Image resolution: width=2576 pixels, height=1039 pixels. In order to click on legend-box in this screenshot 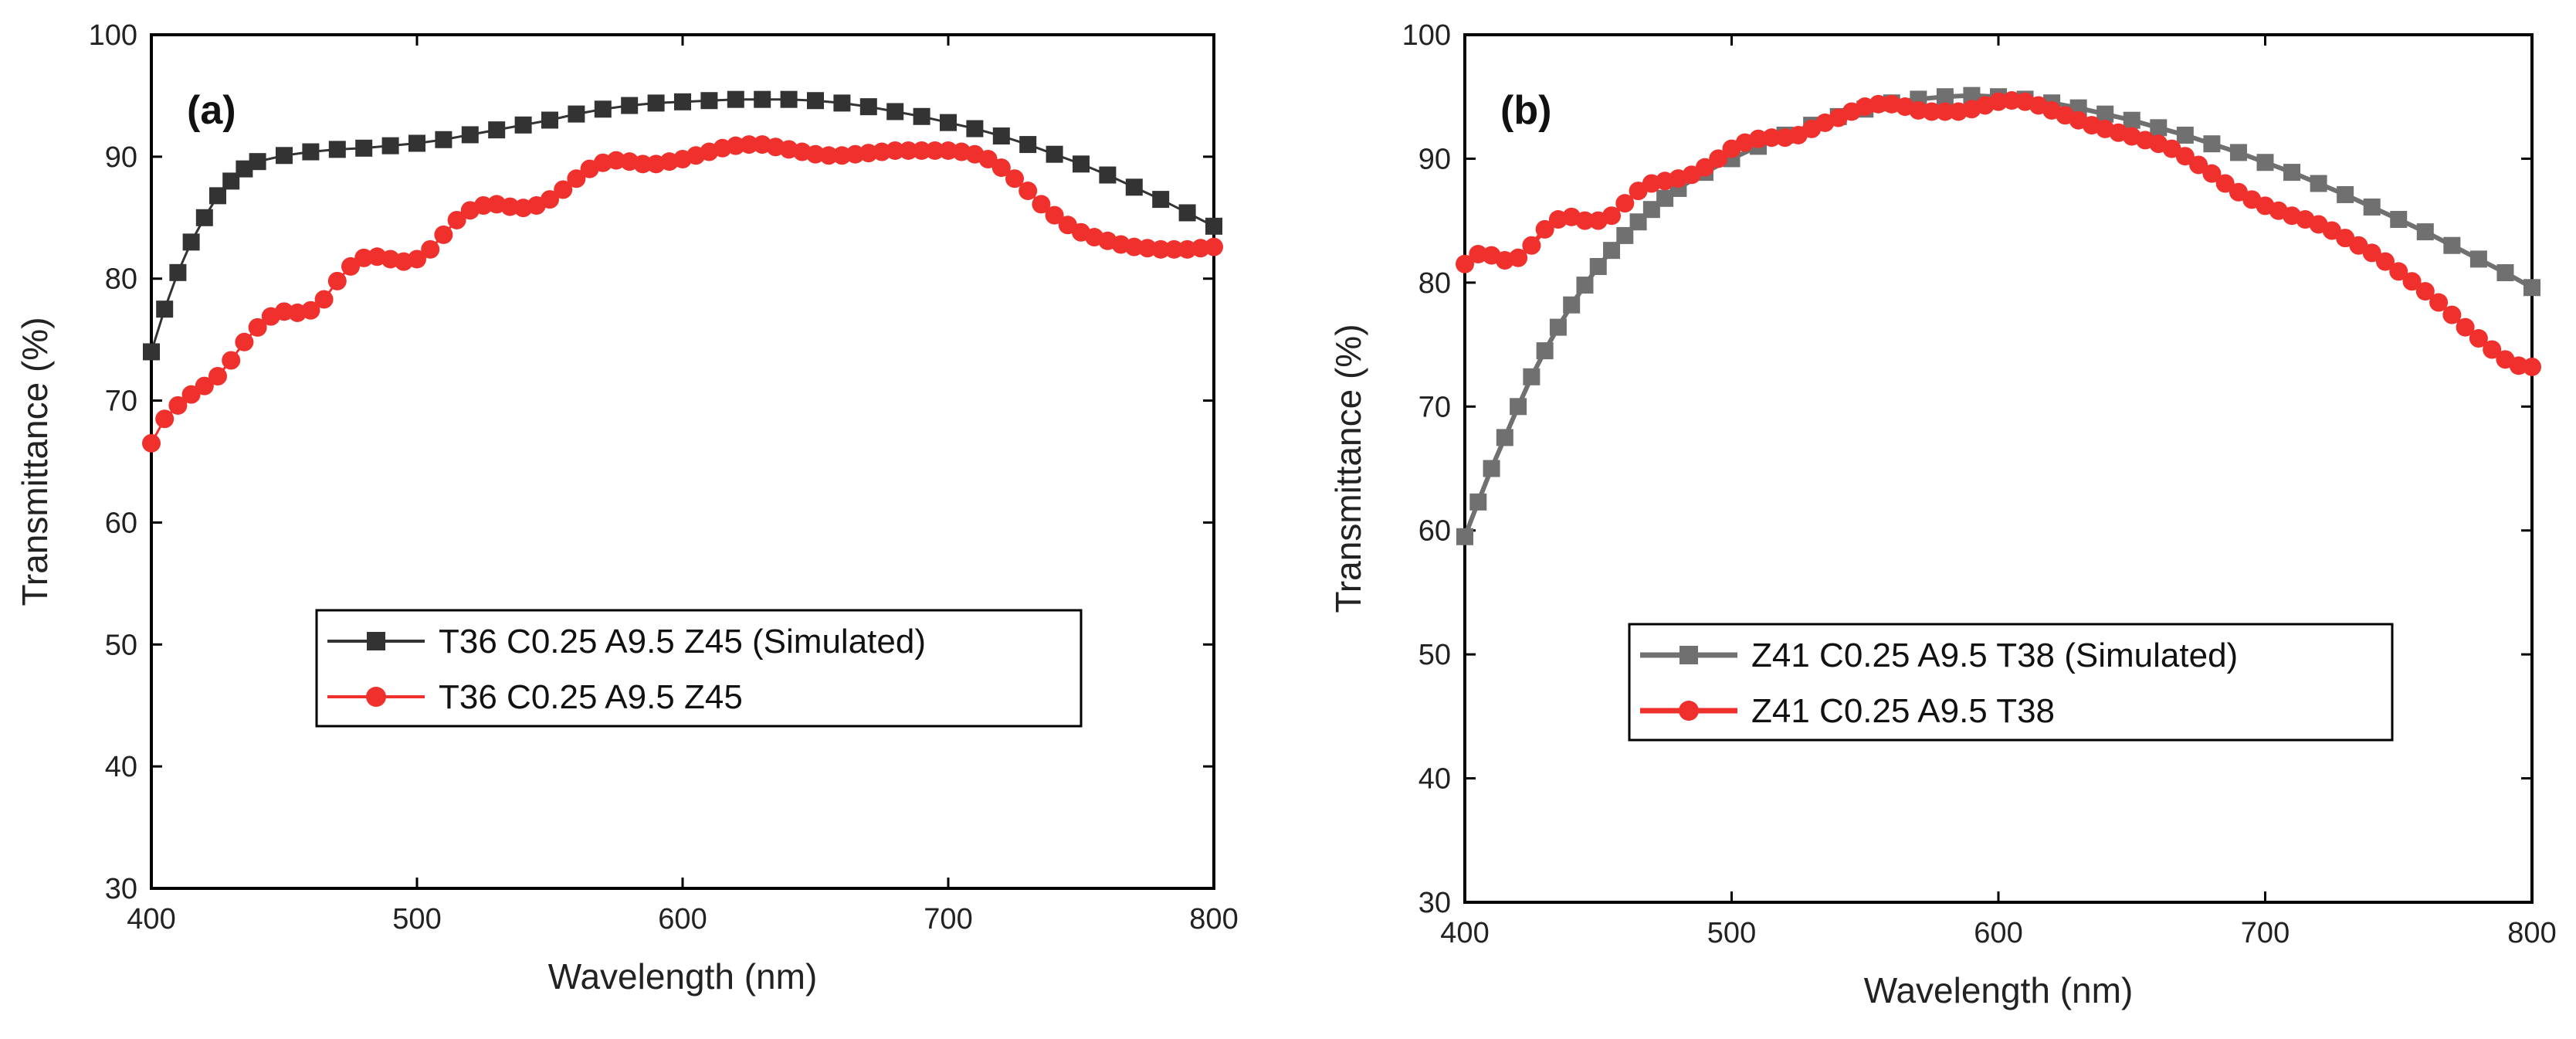, I will do `click(699, 668)`.